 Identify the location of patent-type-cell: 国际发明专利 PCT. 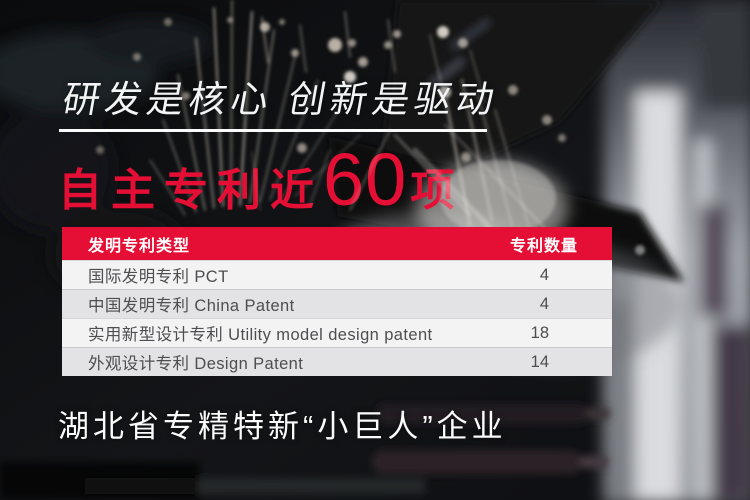
(158, 277).